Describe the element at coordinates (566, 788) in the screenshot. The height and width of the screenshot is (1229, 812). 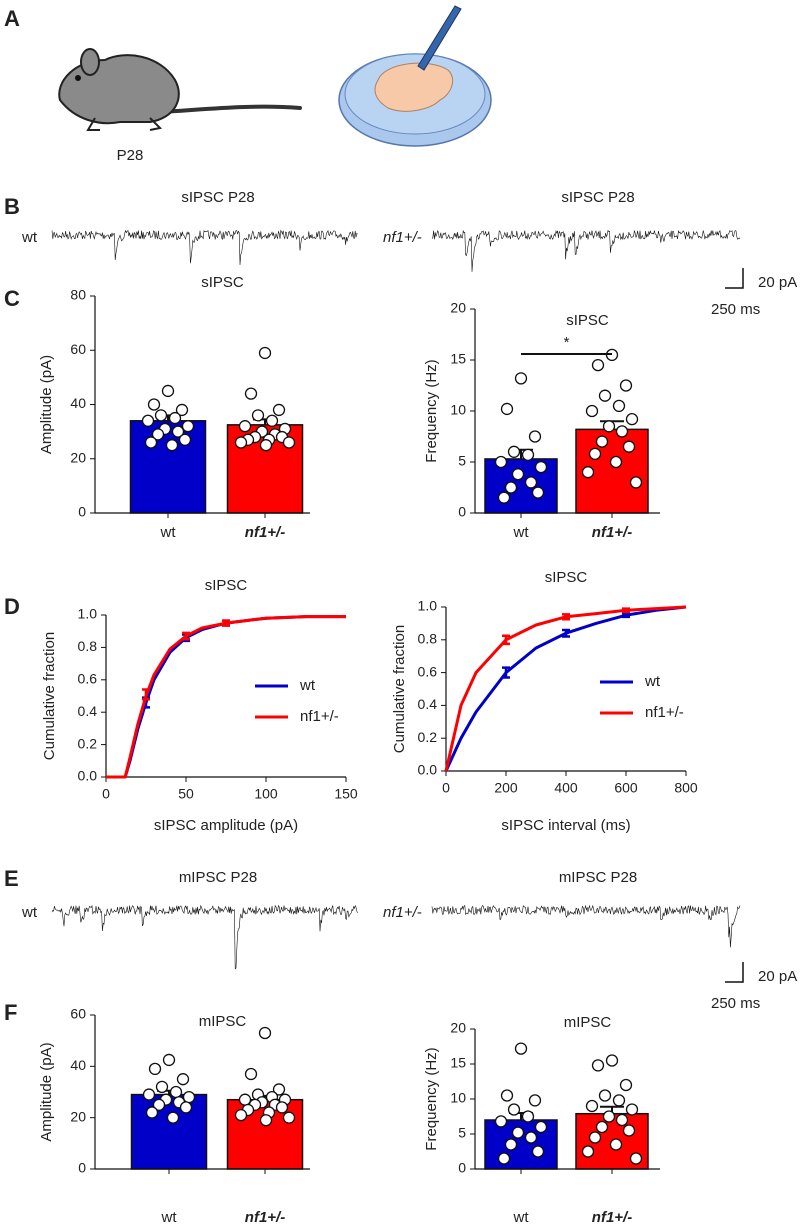
I see `x-tick-label: 400` at that location.